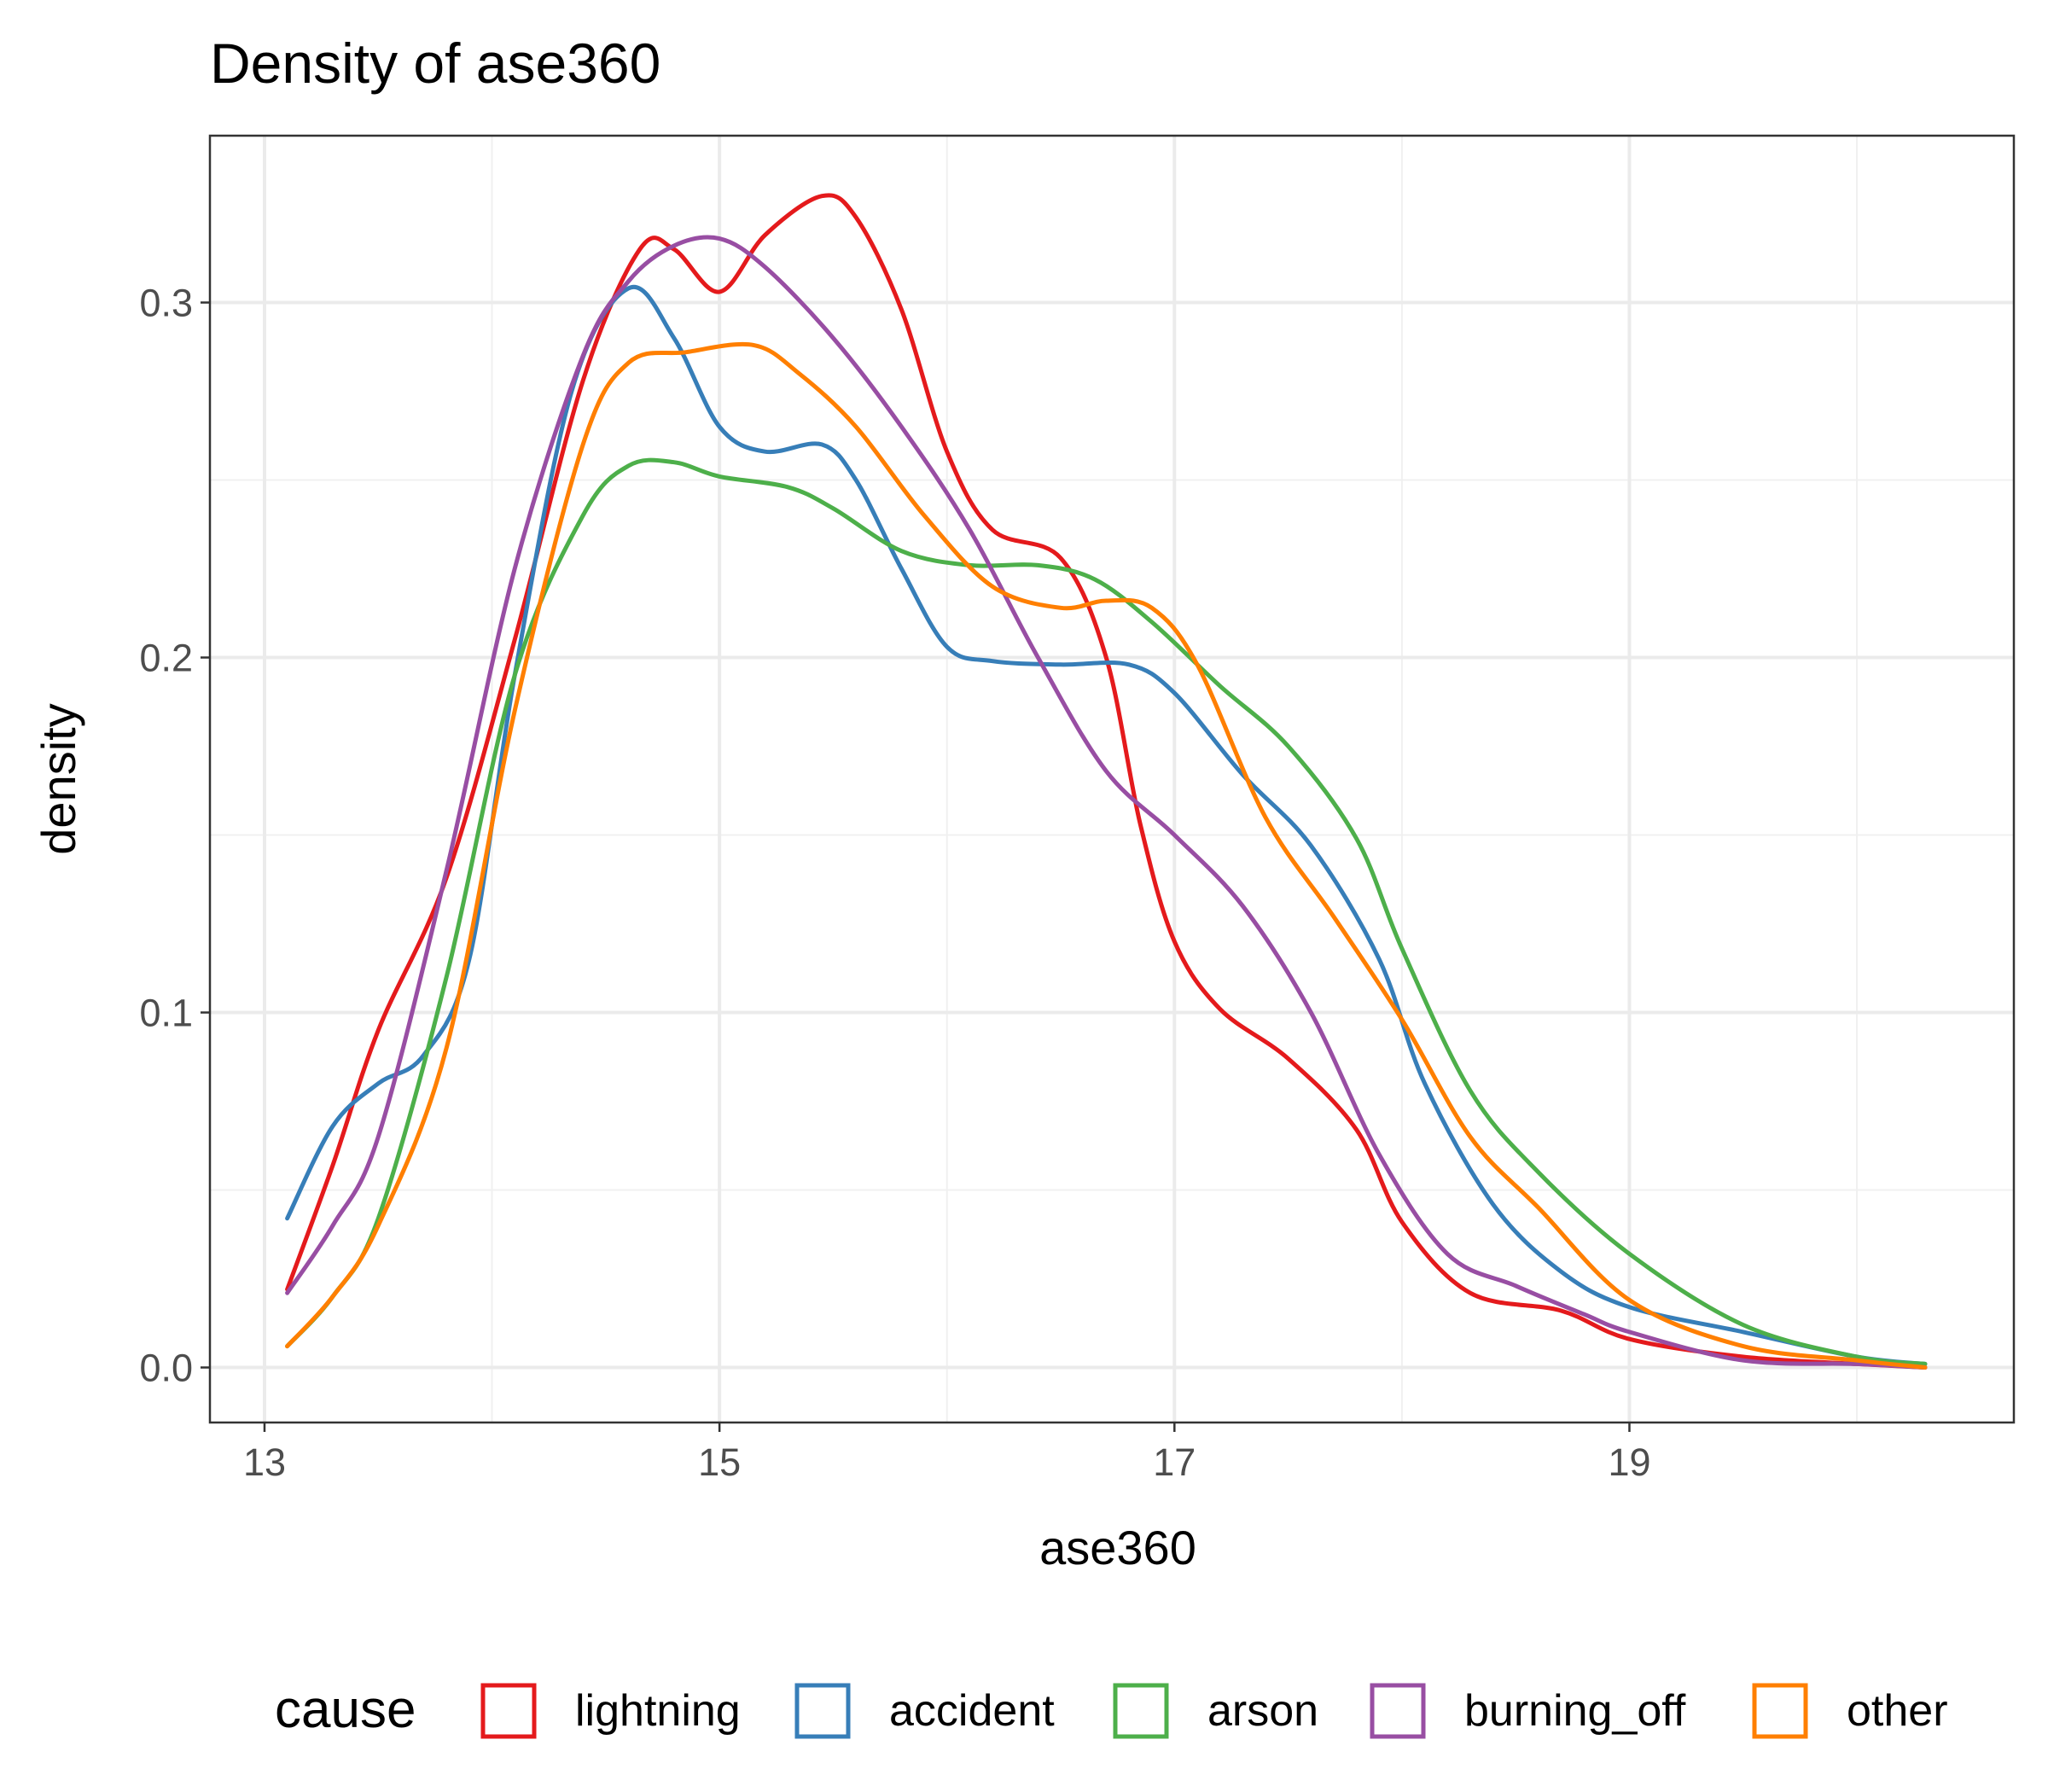 This screenshot has width=2048, height=1792. I want to click on legend-item-accident: accident, so click(925, 1711).